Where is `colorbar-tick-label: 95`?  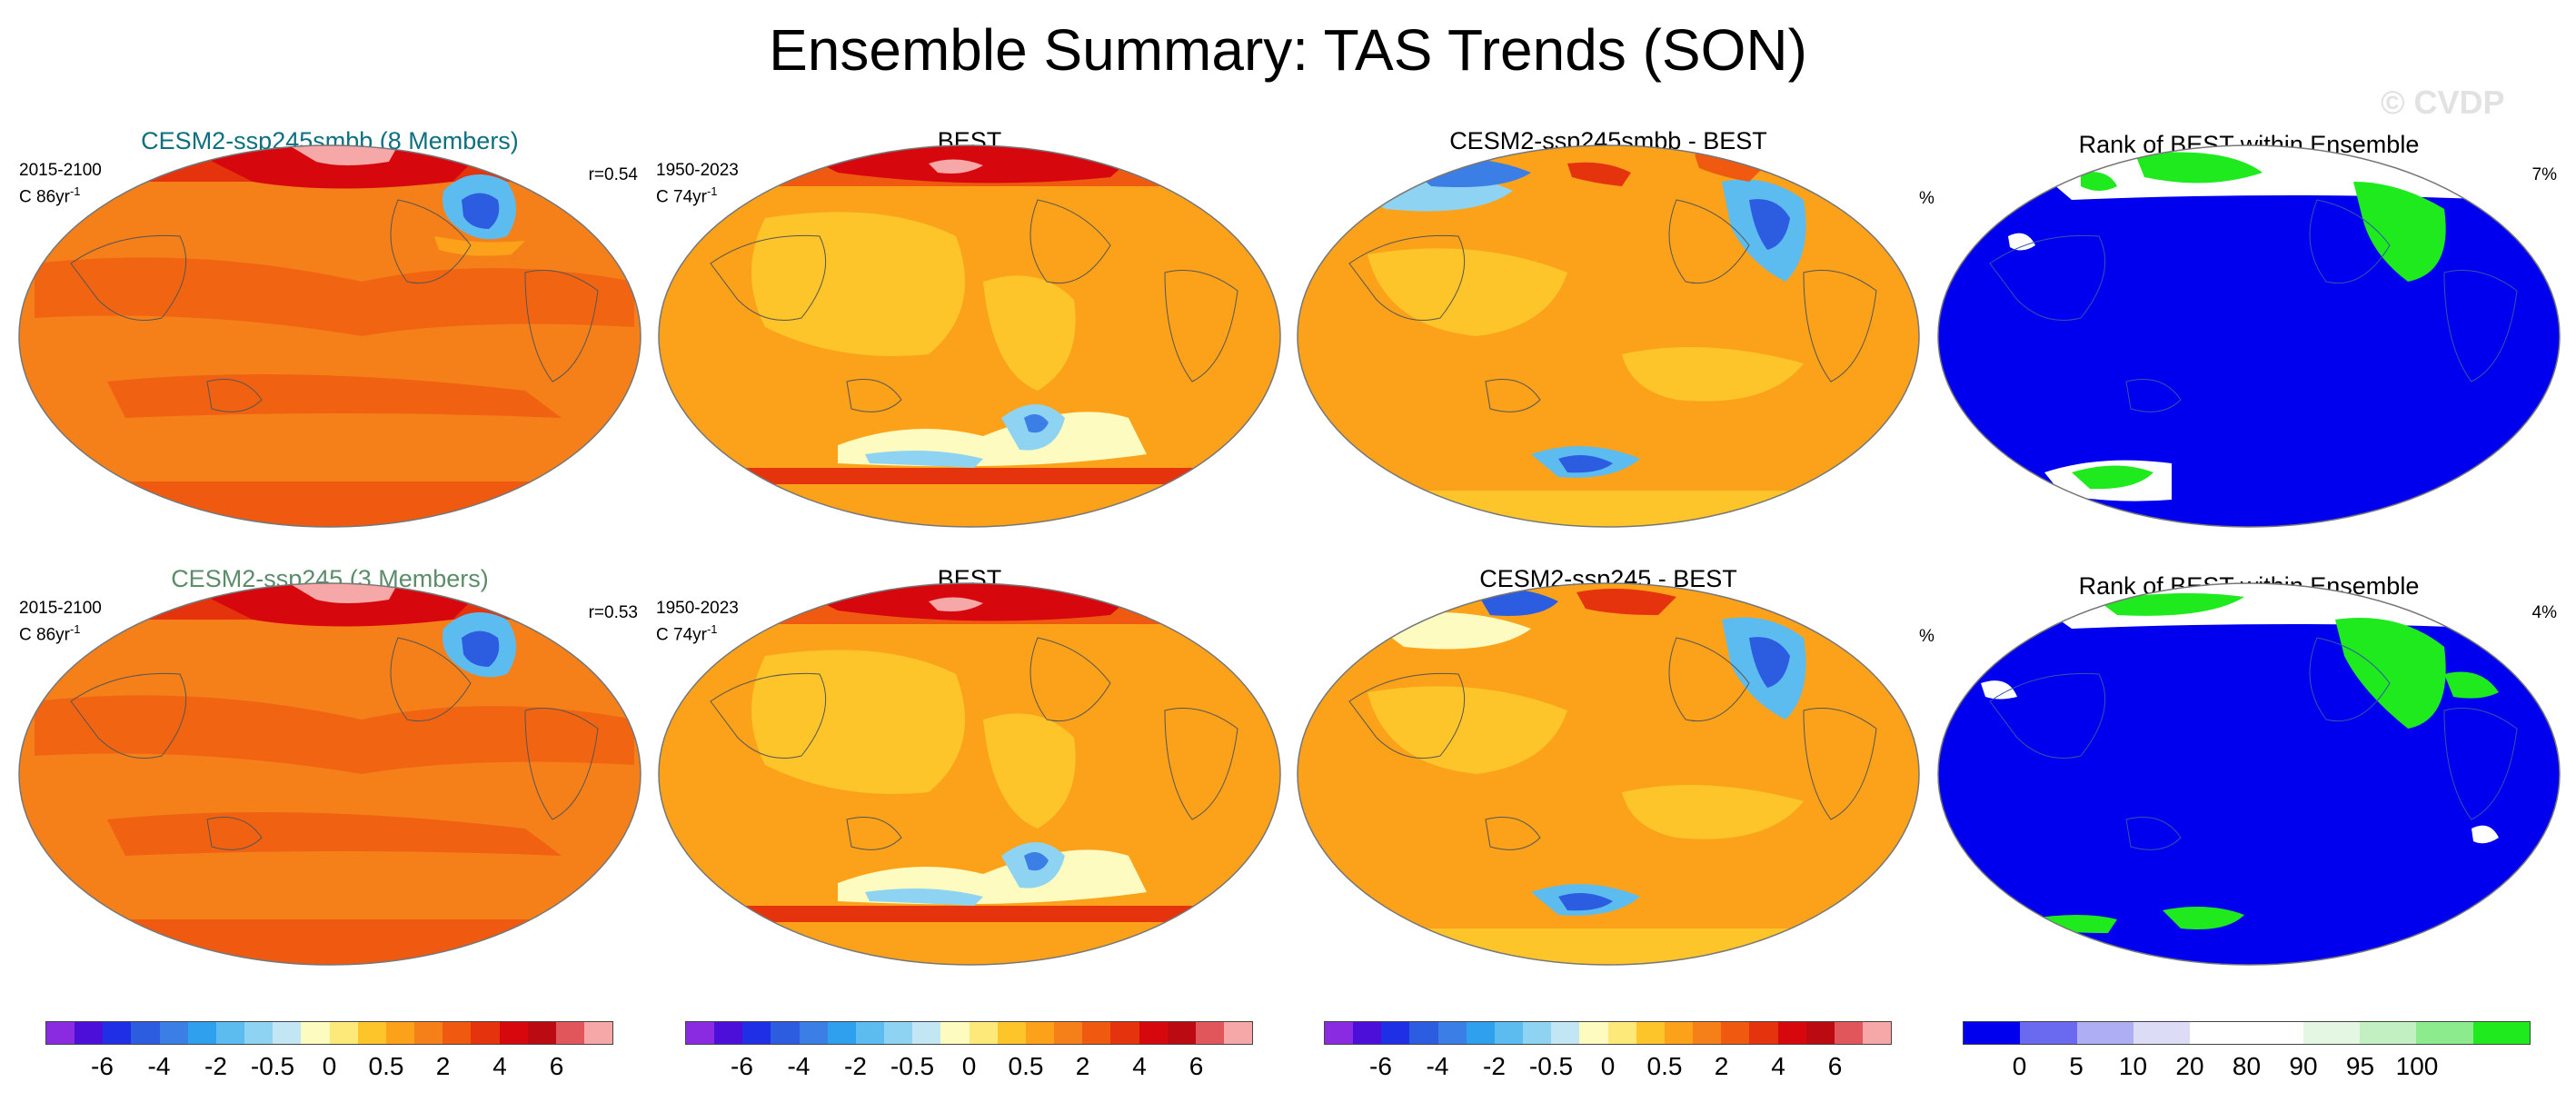
colorbar-tick-label: 95 is located at coordinates (2360, 1066).